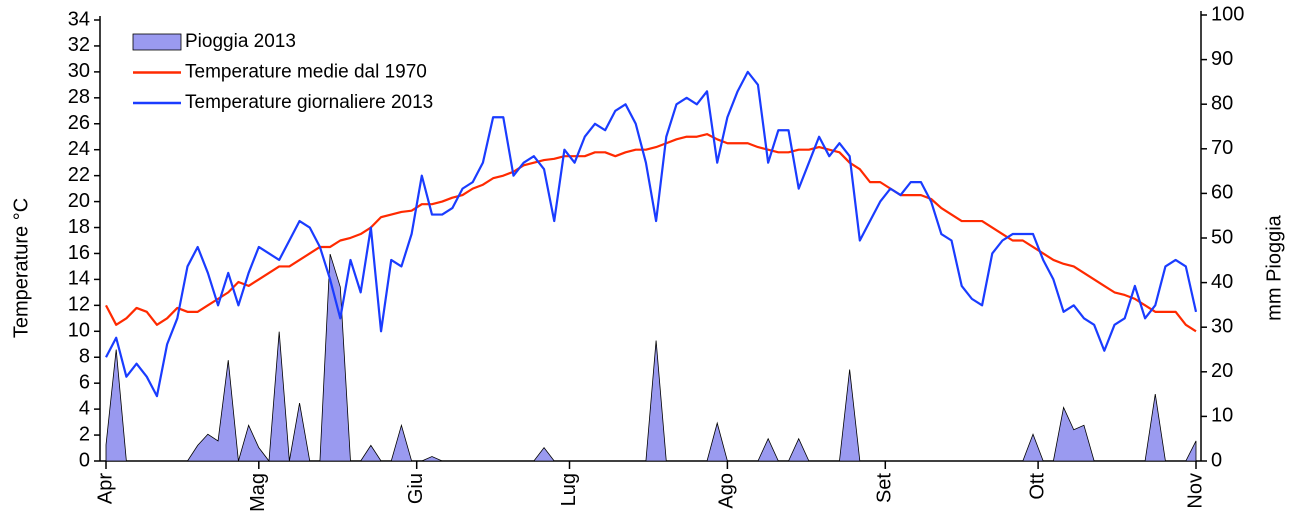  I want to click on y-axis-label: Temperature °C, so click(21, 268).